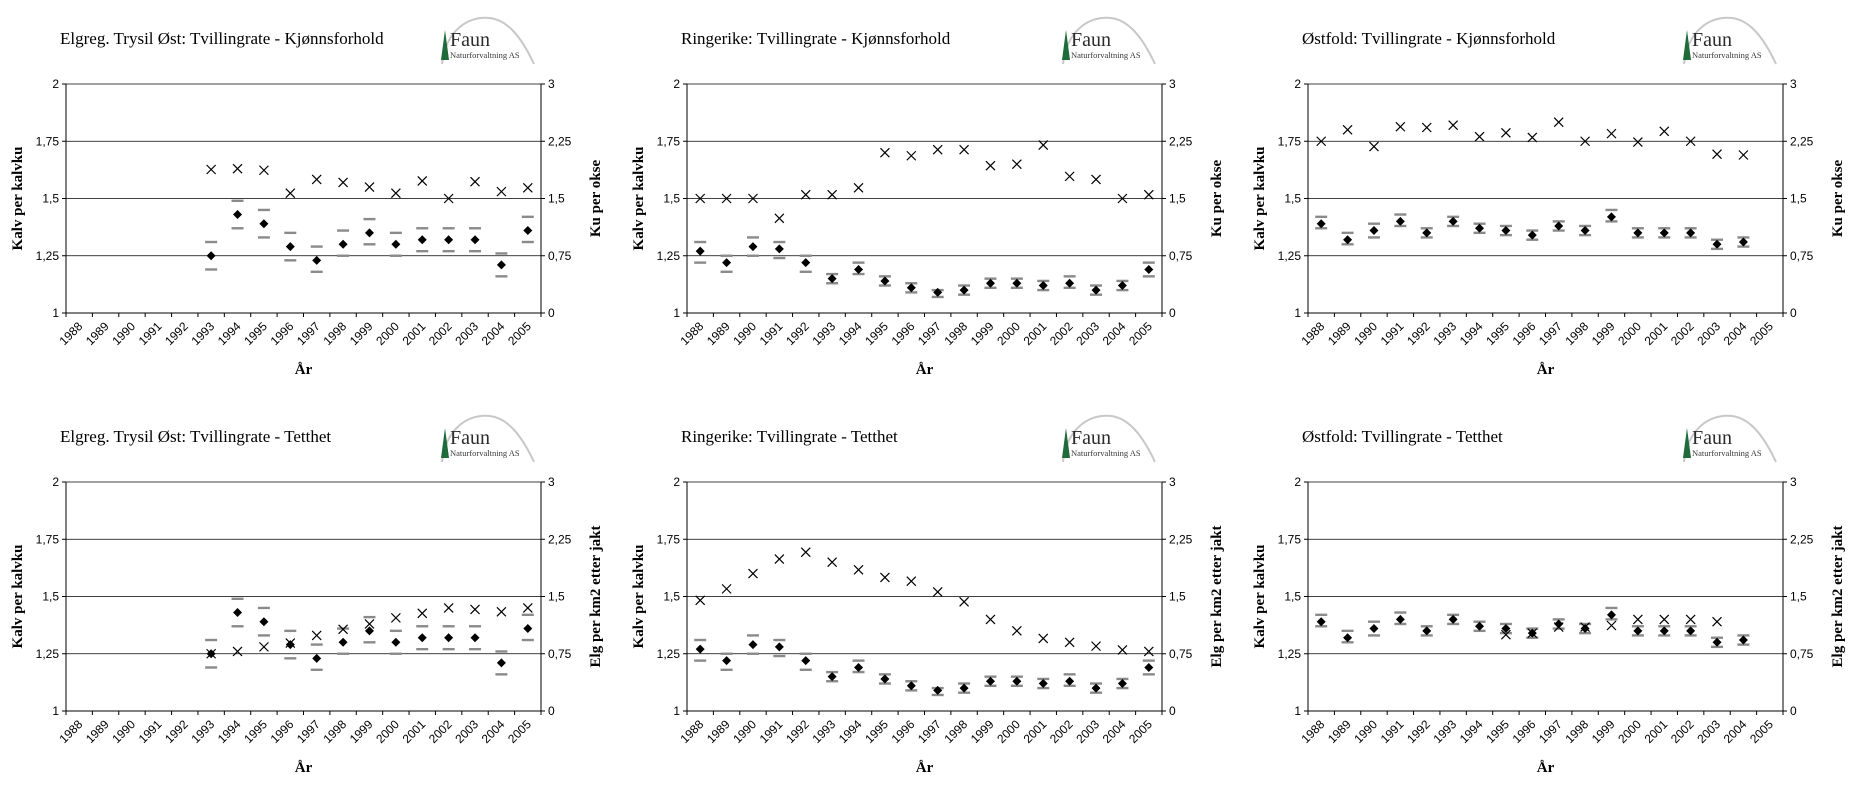 This screenshot has width=1863, height=795. Describe the element at coordinates (982, 731) in the screenshot. I see `x-tick-label: 1999` at that location.